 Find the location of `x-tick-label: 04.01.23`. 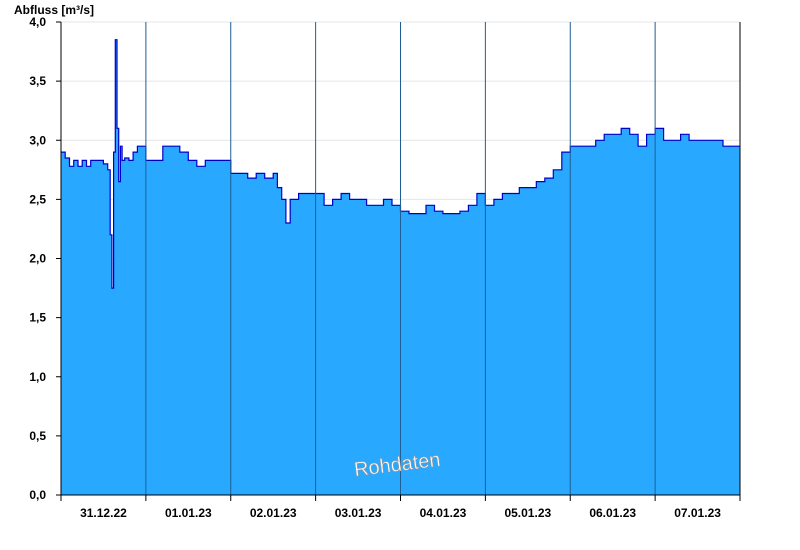

x-tick-label: 04.01.23 is located at coordinates (443, 513).